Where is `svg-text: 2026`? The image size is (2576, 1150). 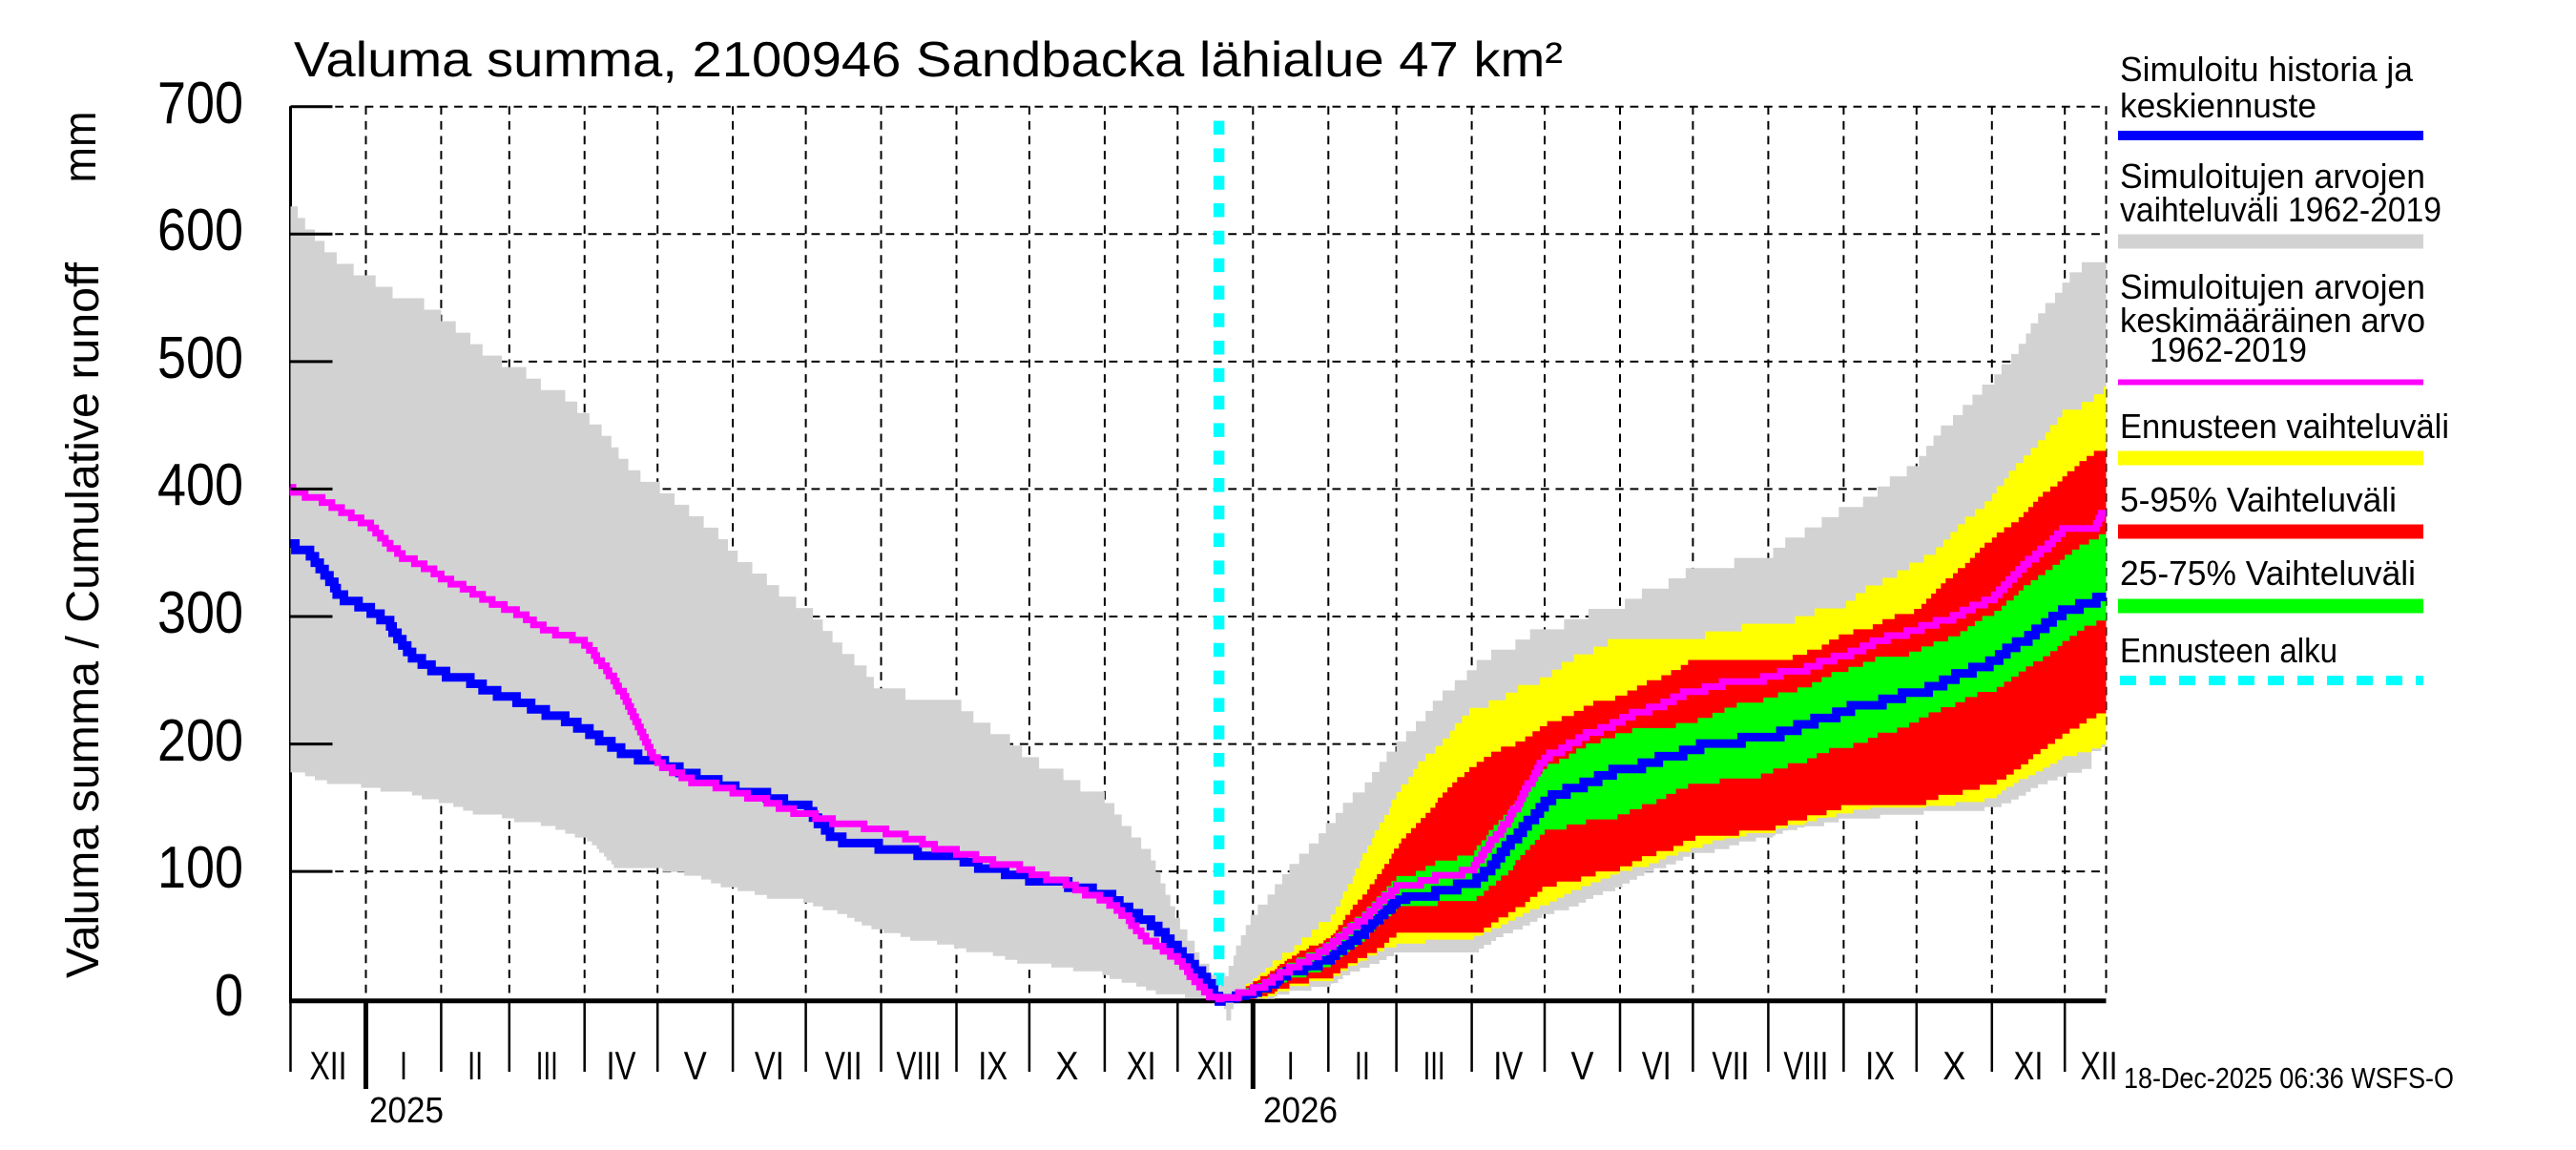
svg-text: 2026 is located at coordinates (1300, 1111).